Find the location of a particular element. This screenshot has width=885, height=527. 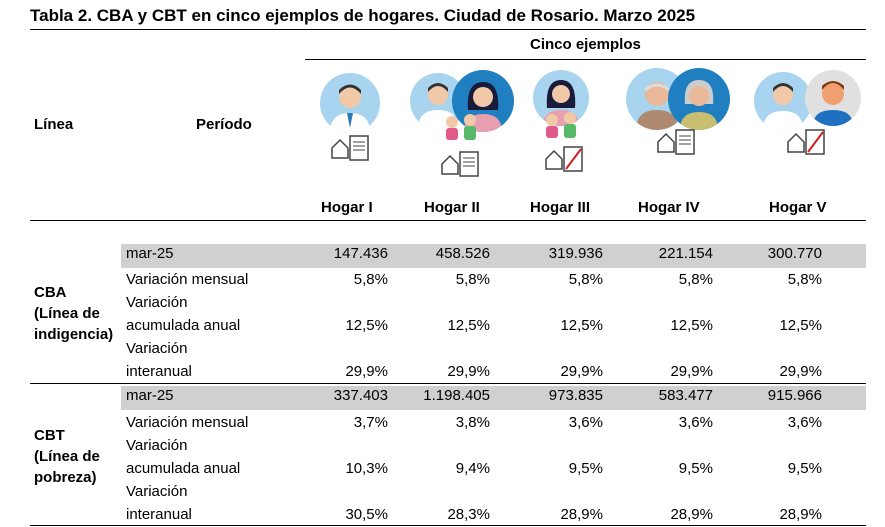

col-header-hogar-4: Hogar IV is located at coordinates (669, 207).